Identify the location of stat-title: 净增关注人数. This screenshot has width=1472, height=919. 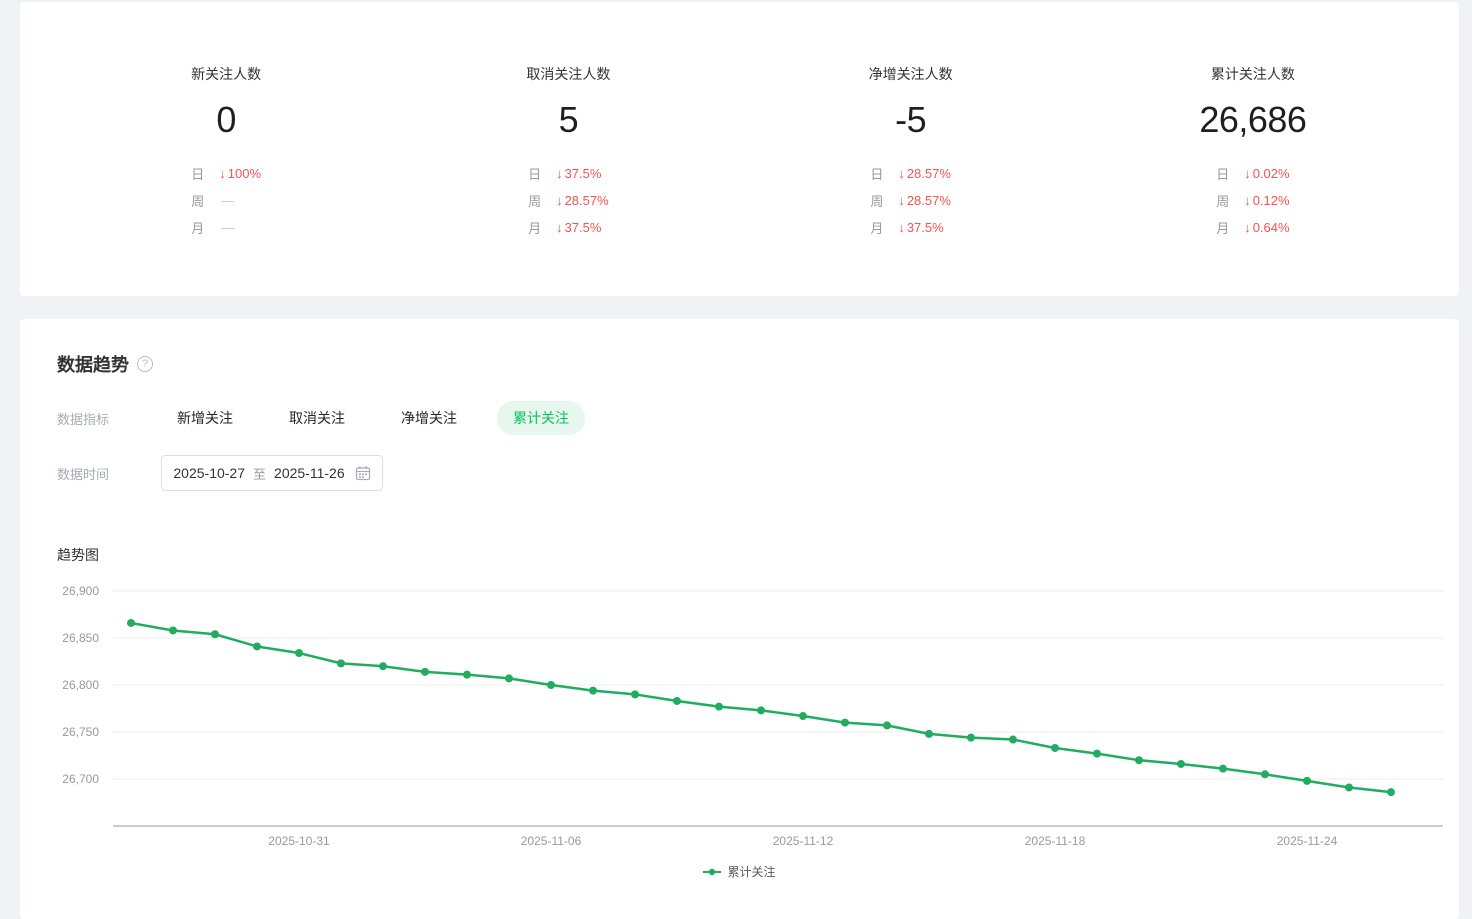
(910, 74).